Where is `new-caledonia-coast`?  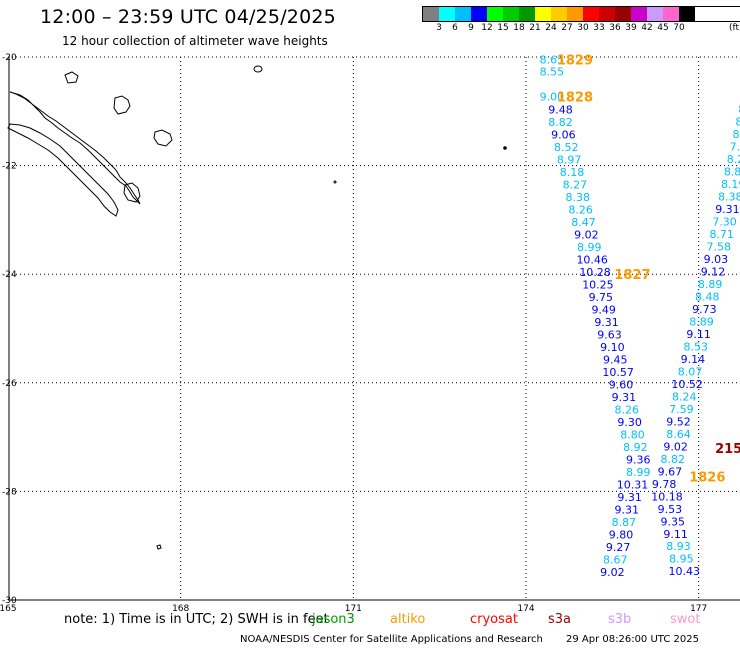 new-caledonia-coast is located at coordinates (75, 148).